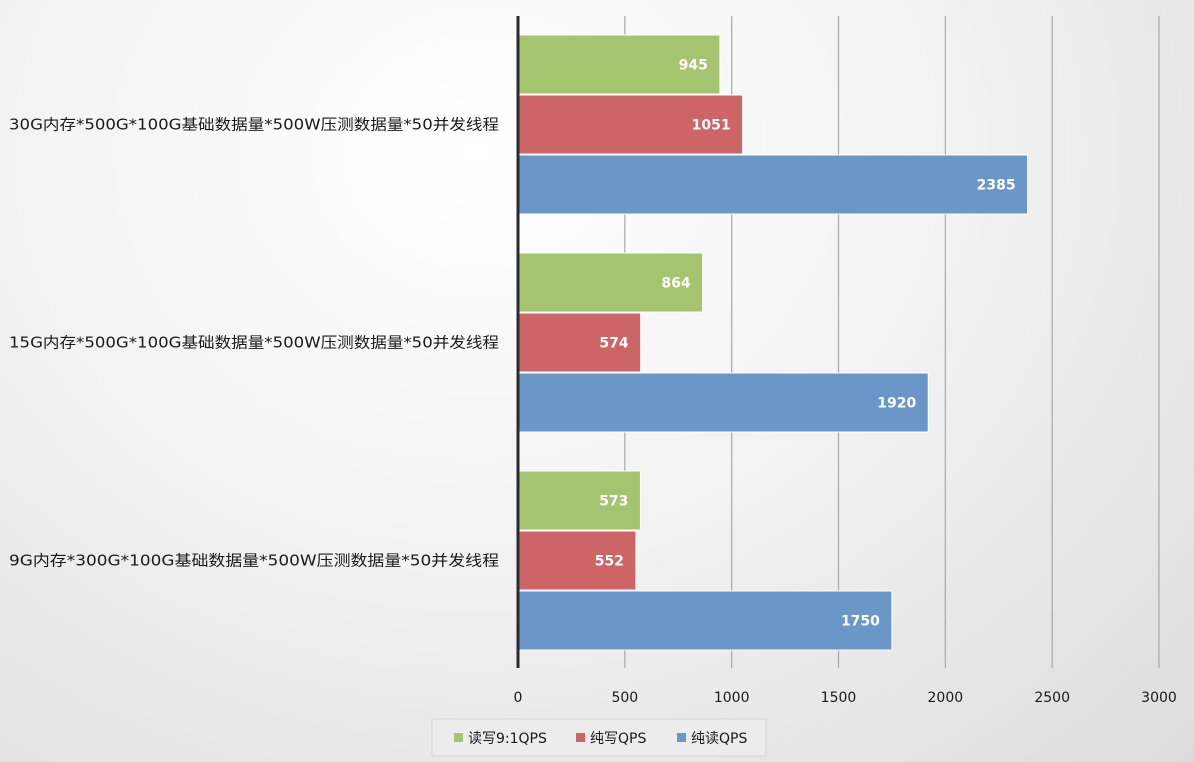 The image size is (1194, 762). What do you see at coordinates (675, 284) in the screenshot?
I see `data-label: 864` at bounding box center [675, 284].